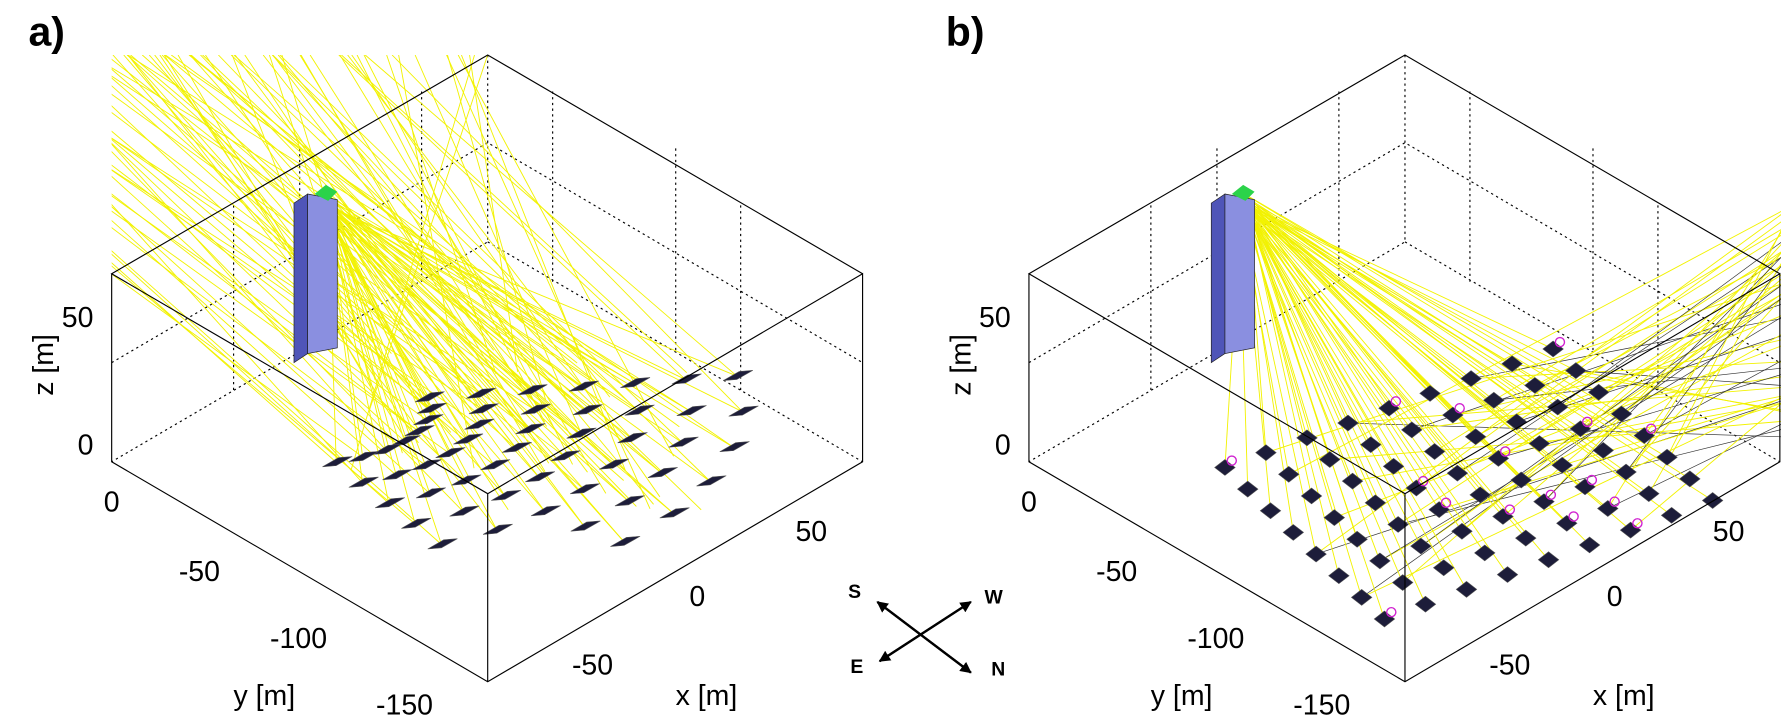 The image size is (1781, 723). I want to click on z-tick-label: 50, so click(995, 318).